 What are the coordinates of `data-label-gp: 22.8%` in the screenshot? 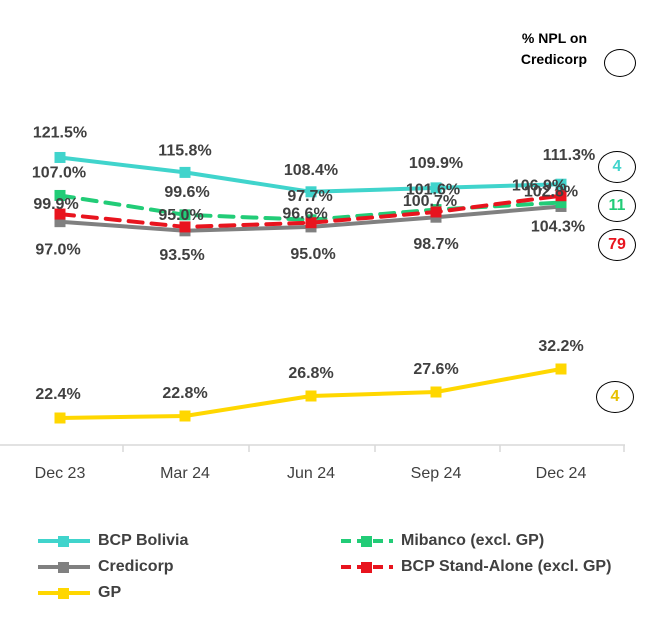 It's located at (184, 393).